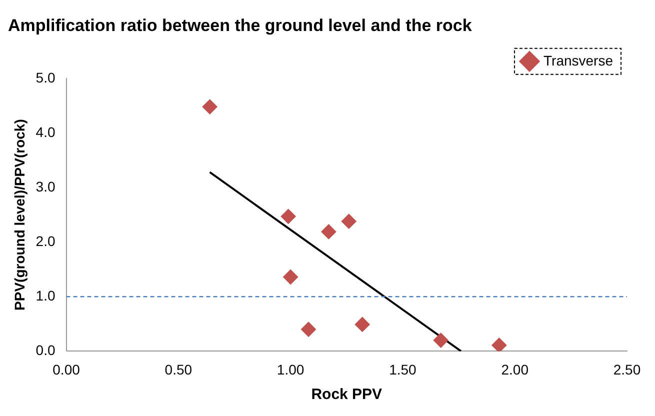 The width and height of the screenshot is (655, 416). I want to click on x-tick-label: 1.50, so click(403, 369).